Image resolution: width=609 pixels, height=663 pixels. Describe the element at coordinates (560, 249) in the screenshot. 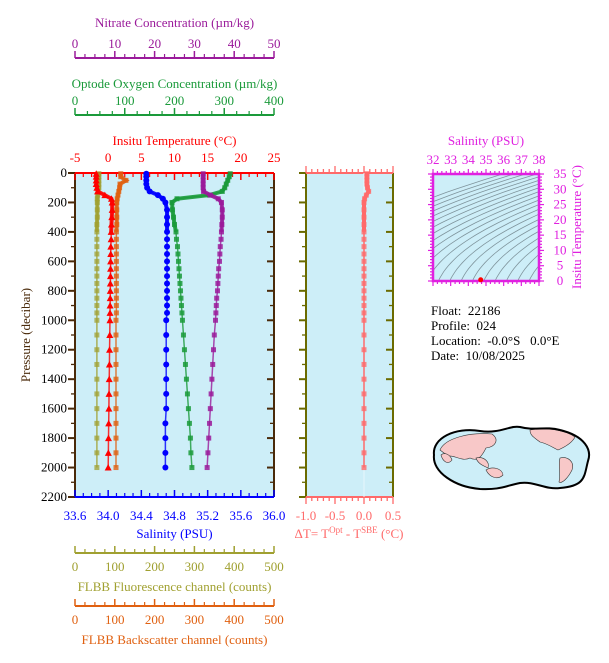

I see `ts-temperature-tick-label: 10` at that location.